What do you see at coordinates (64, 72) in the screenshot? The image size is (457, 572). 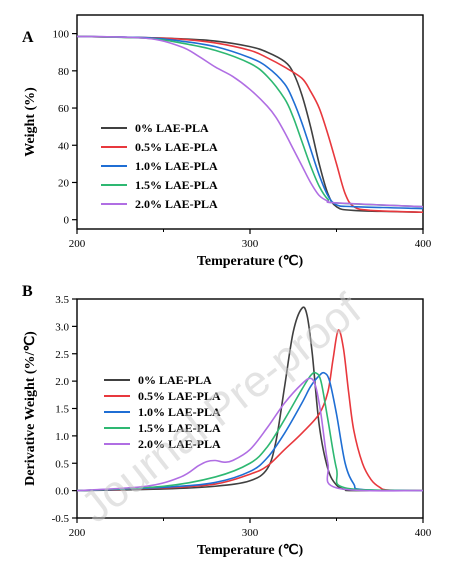 I see `y-tick-label: 80` at bounding box center [64, 72].